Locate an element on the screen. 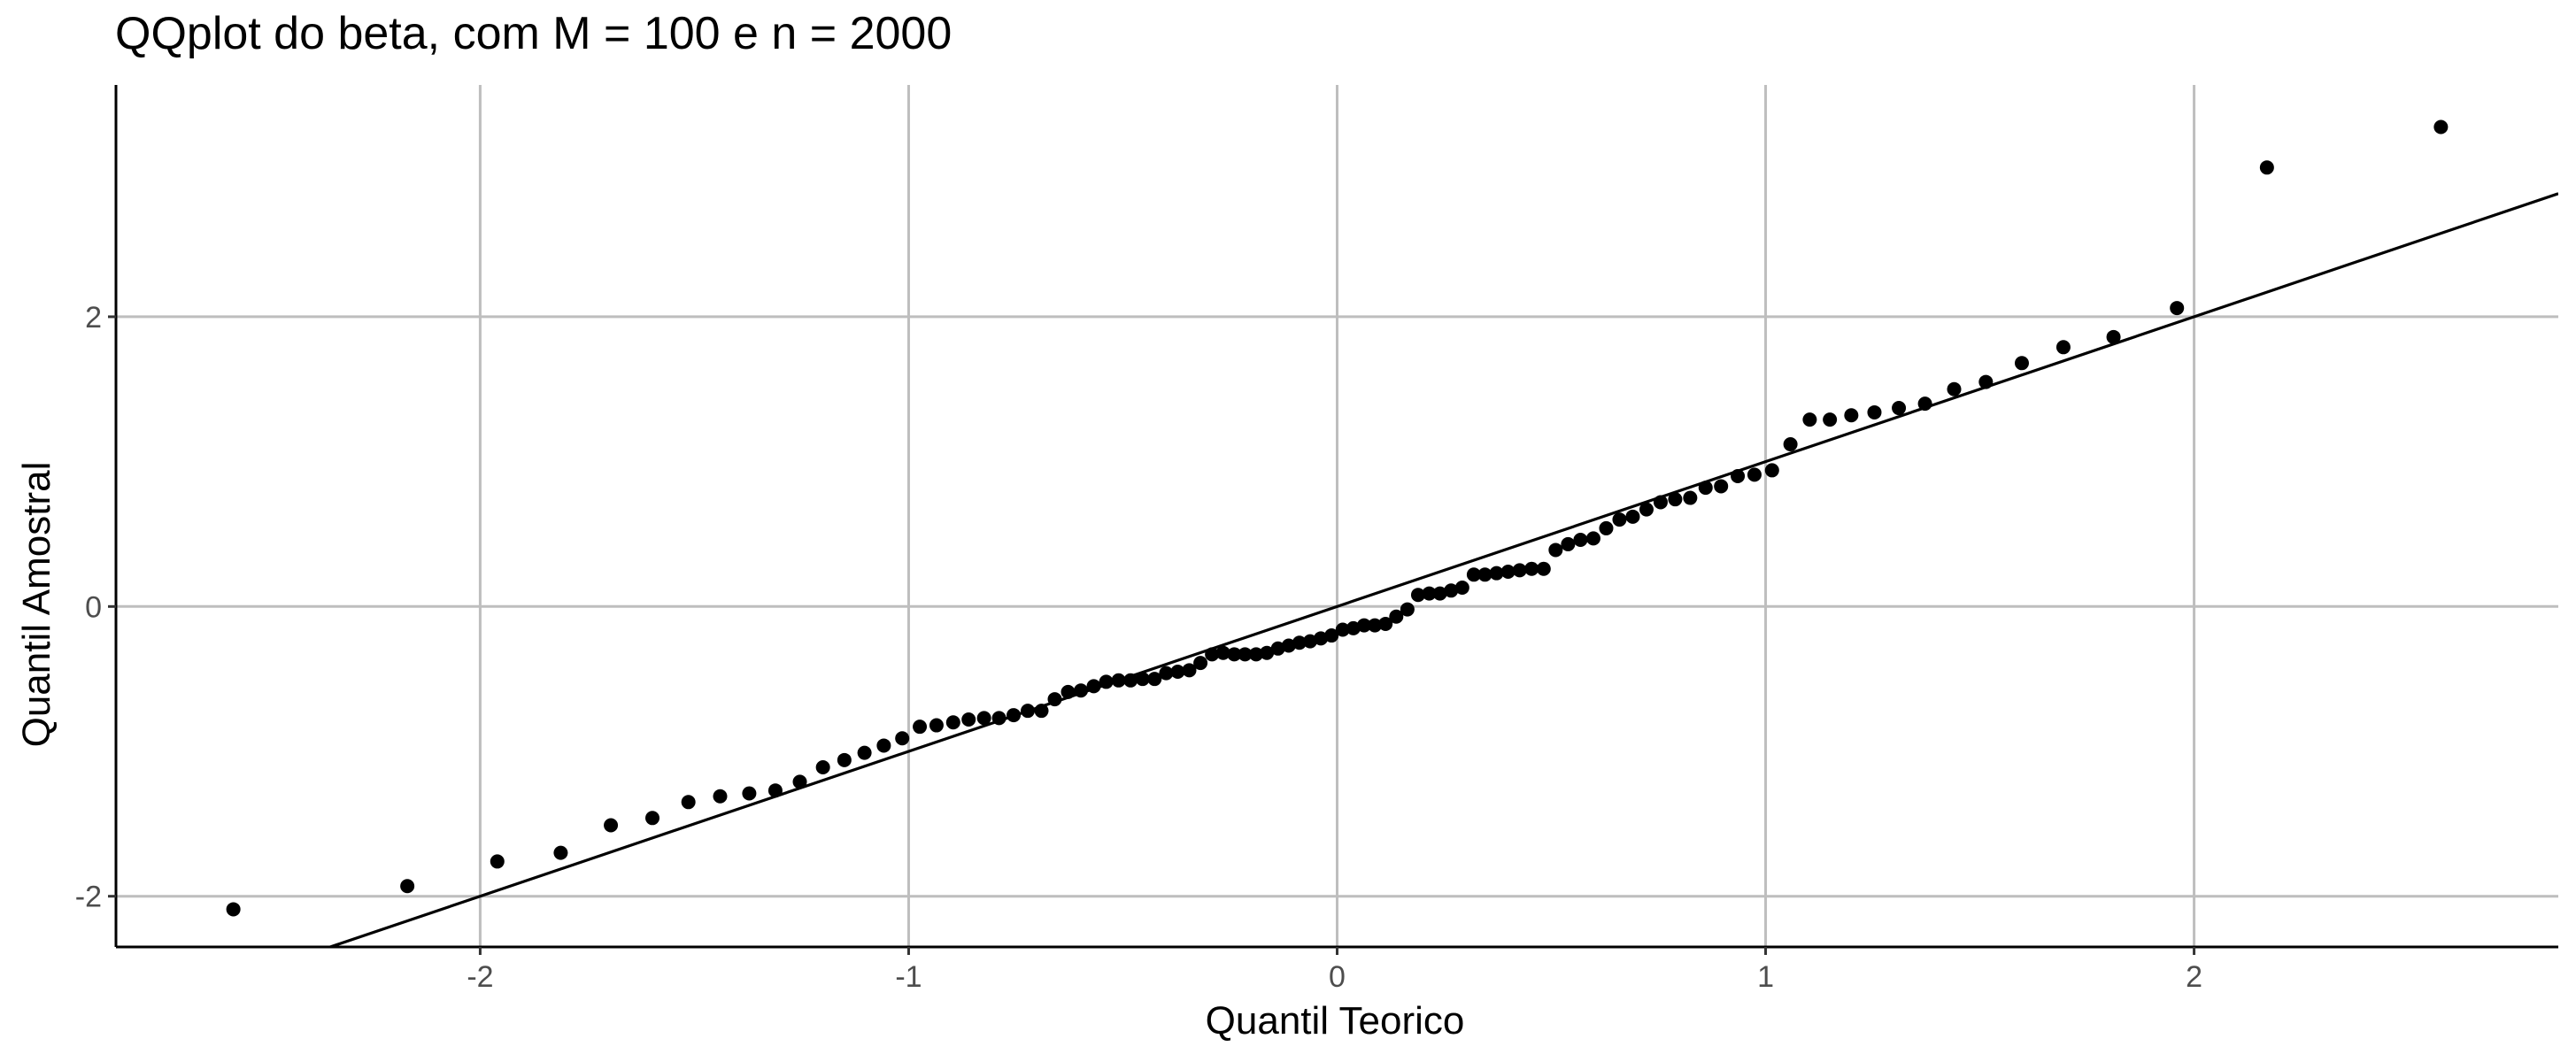 The height and width of the screenshot is (1062, 2576). x-axis-title: Quantil Teorico is located at coordinates (1335, 1021).